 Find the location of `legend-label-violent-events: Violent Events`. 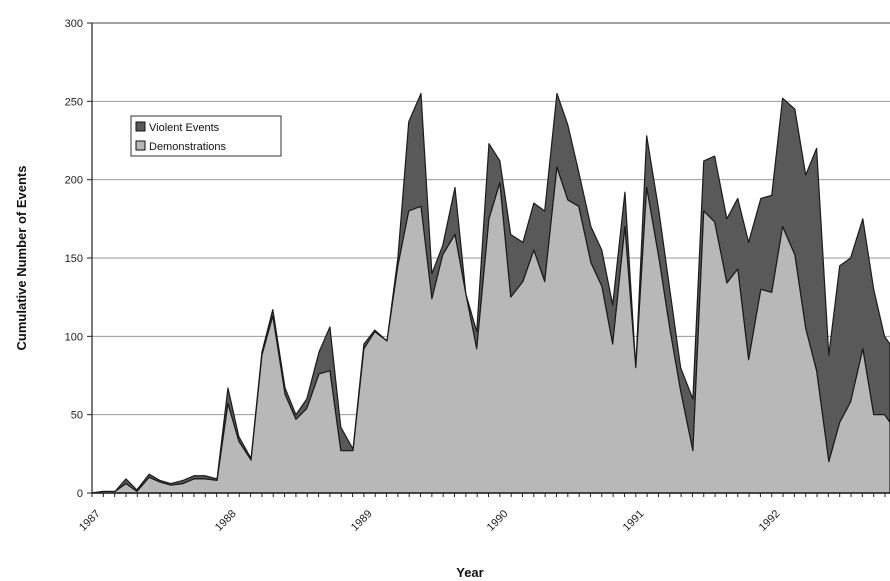

legend-label-violent-events: Violent Events is located at coordinates (184, 128).